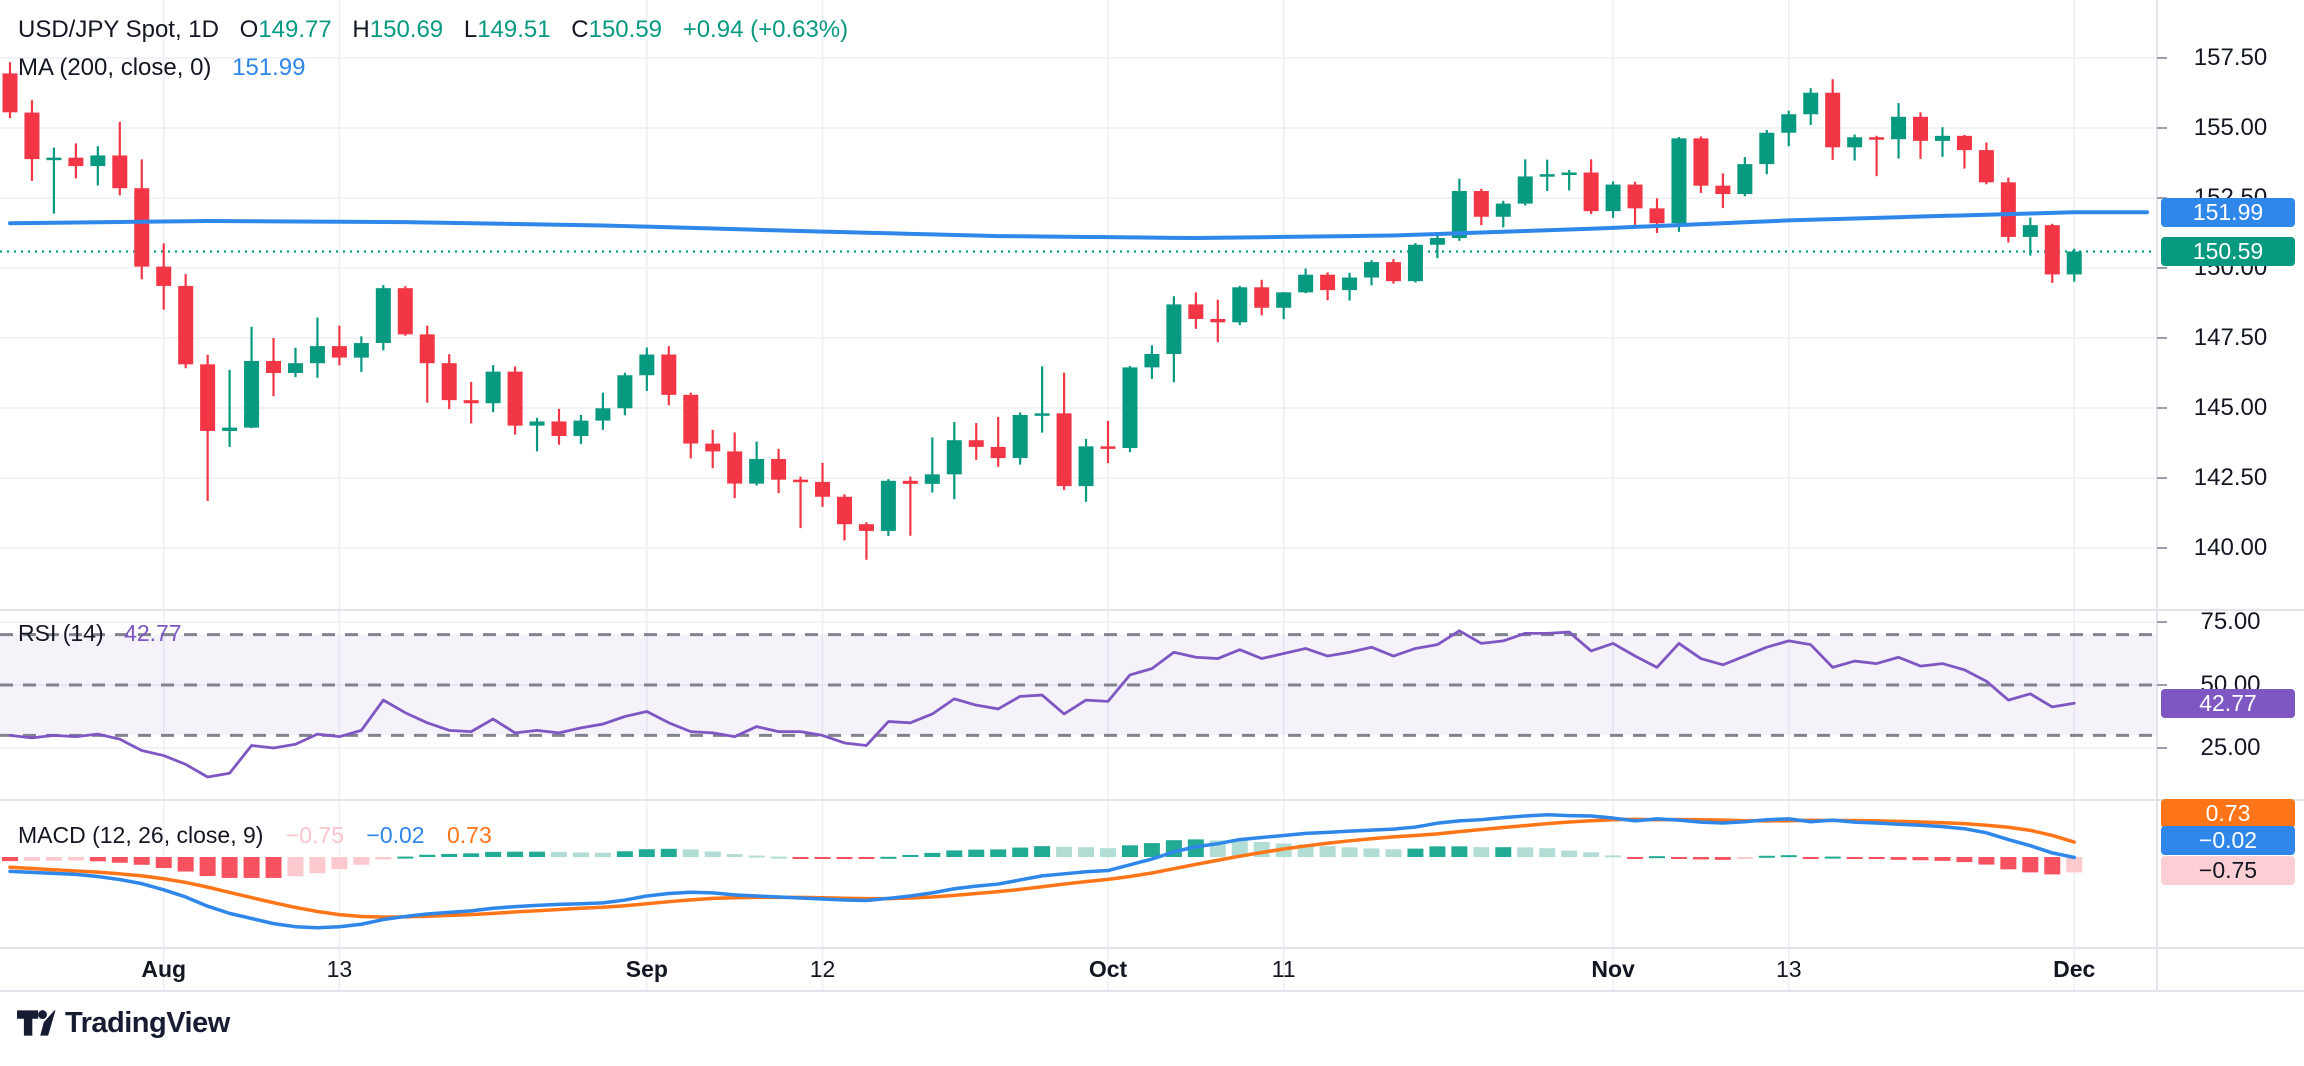 The height and width of the screenshot is (1066, 2304). What do you see at coordinates (470, 29) in the screenshot?
I see `ohlc-low-label: L` at bounding box center [470, 29].